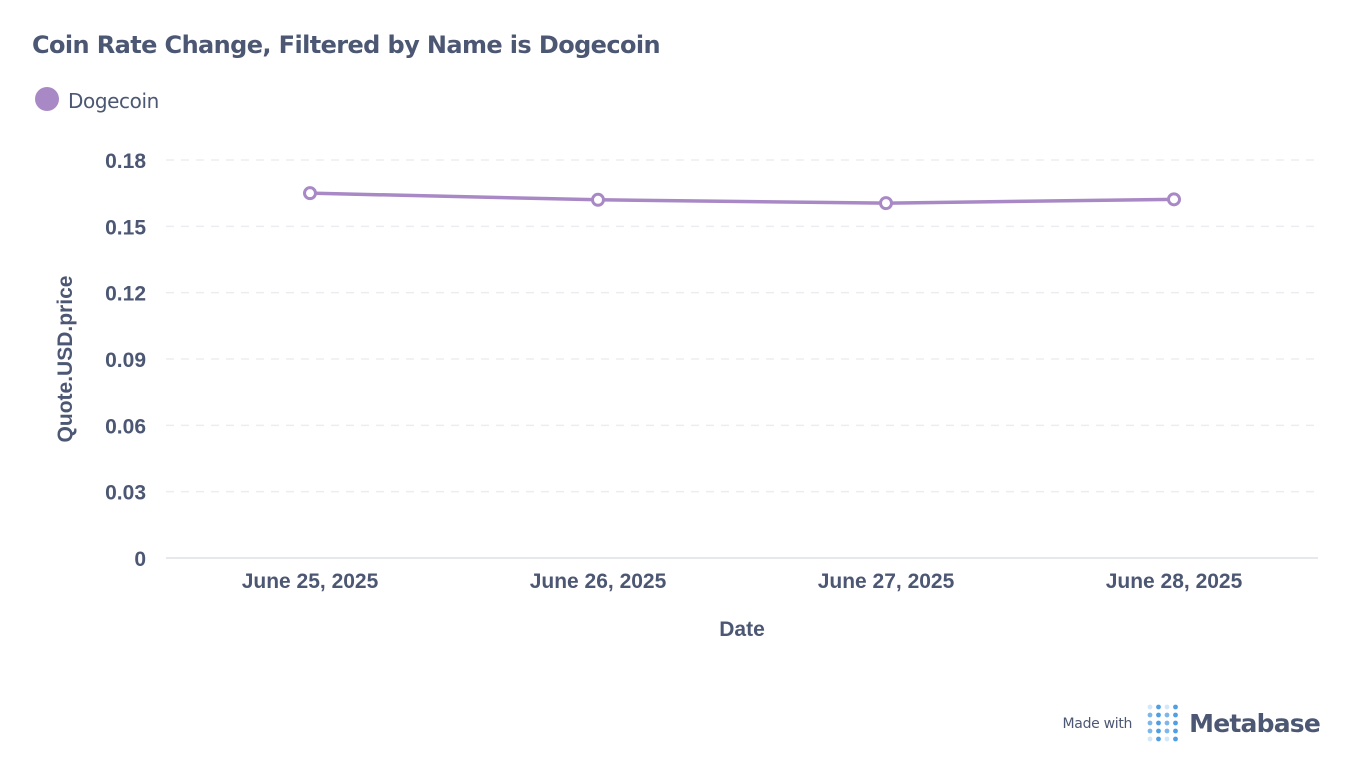 The image size is (1370, 776). What do you see at coordinates (598, 581) in the screenshot?
I see `x-tick-label: June 26, 2025` at bounding box center [598, 581].